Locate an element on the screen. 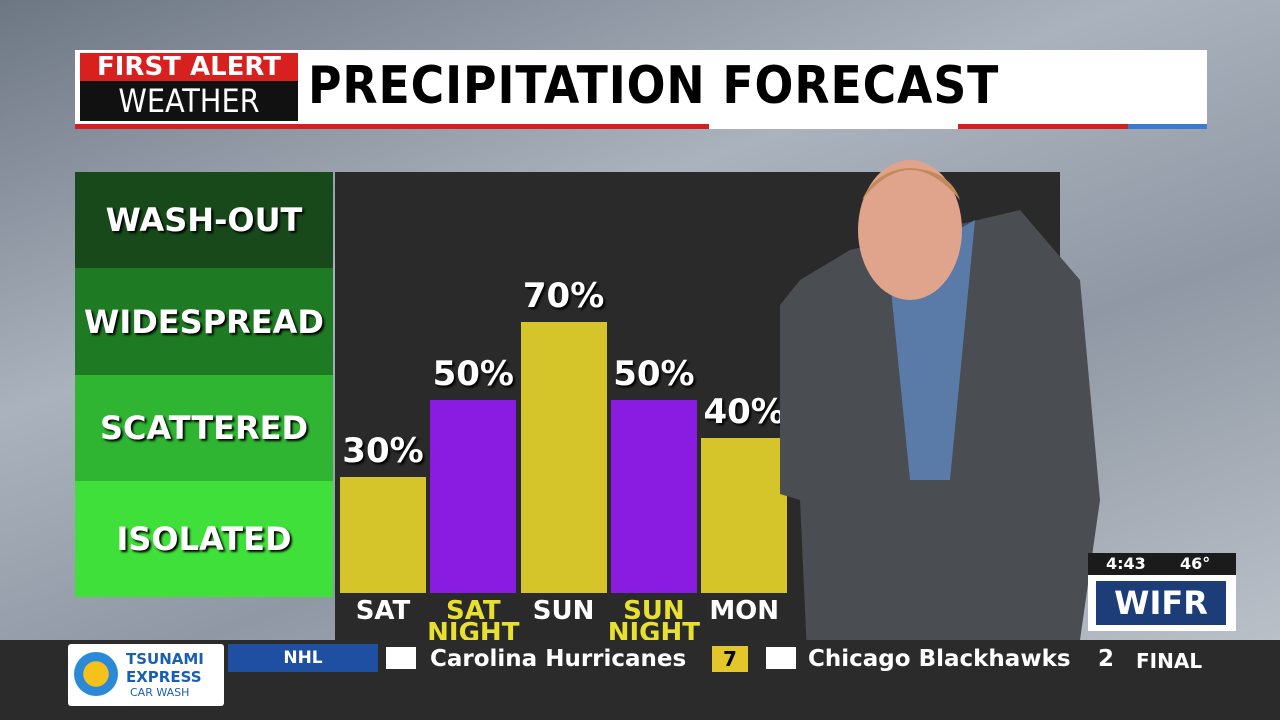 The width and height of the screenshot is (1280, 720). intensity-level: ISOLATED is located at coordinates (204, 539).